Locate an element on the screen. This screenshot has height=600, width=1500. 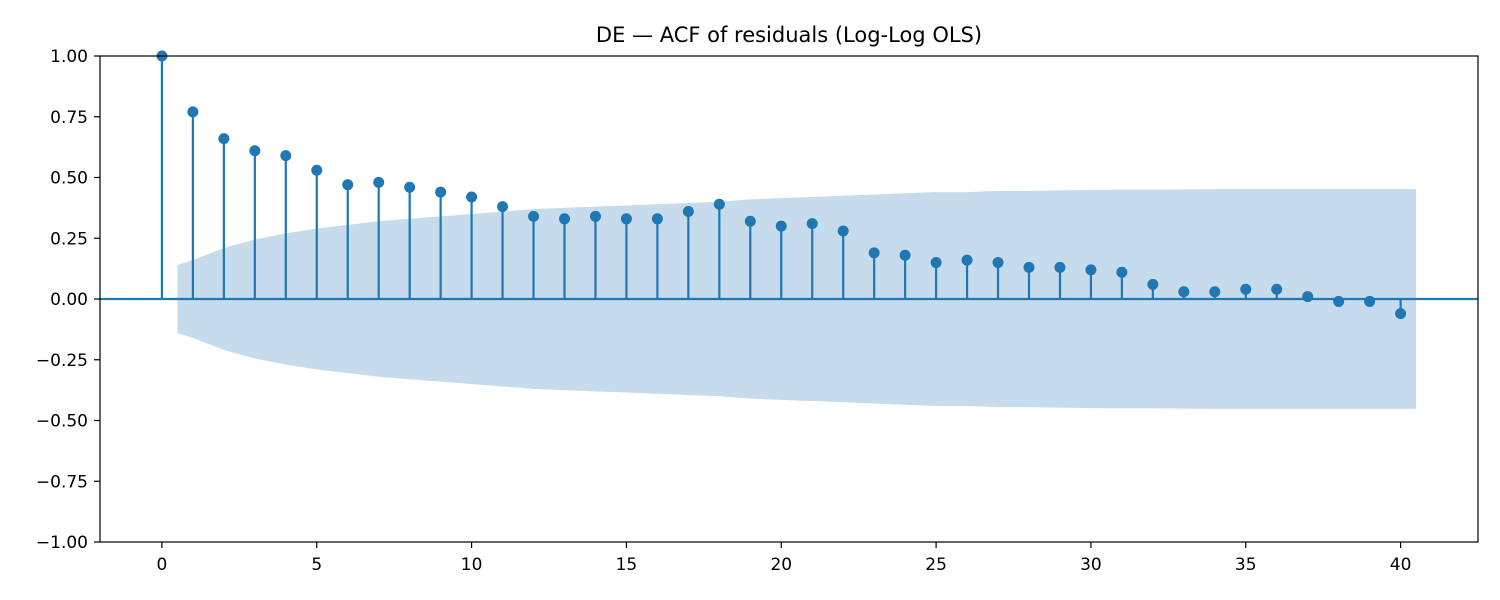
y-axis: −1.00 −0.75 −0.50 −0.25 0.00 0.25 0.50 0.75 1.00 is located at coordinates (68, 300).